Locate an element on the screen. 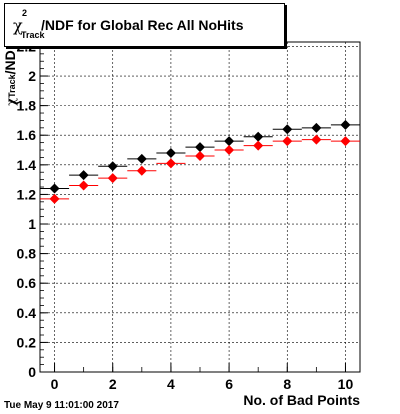  y-tick-label: 1.6 is located at coordinates (27, 135).